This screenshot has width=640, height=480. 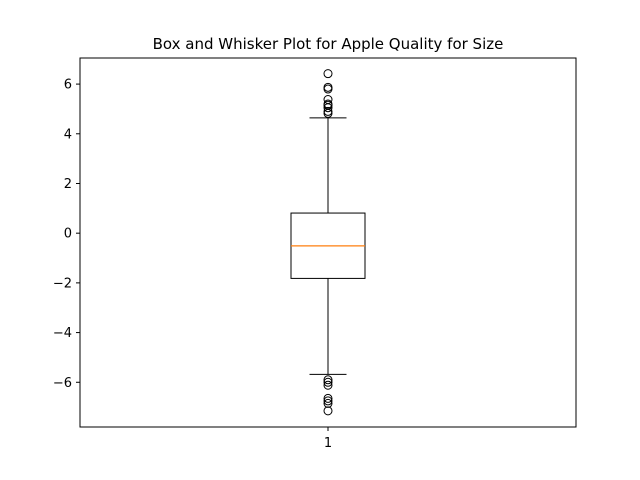 I want to click on y-tick-label: 6, so click(x=68, y=85).